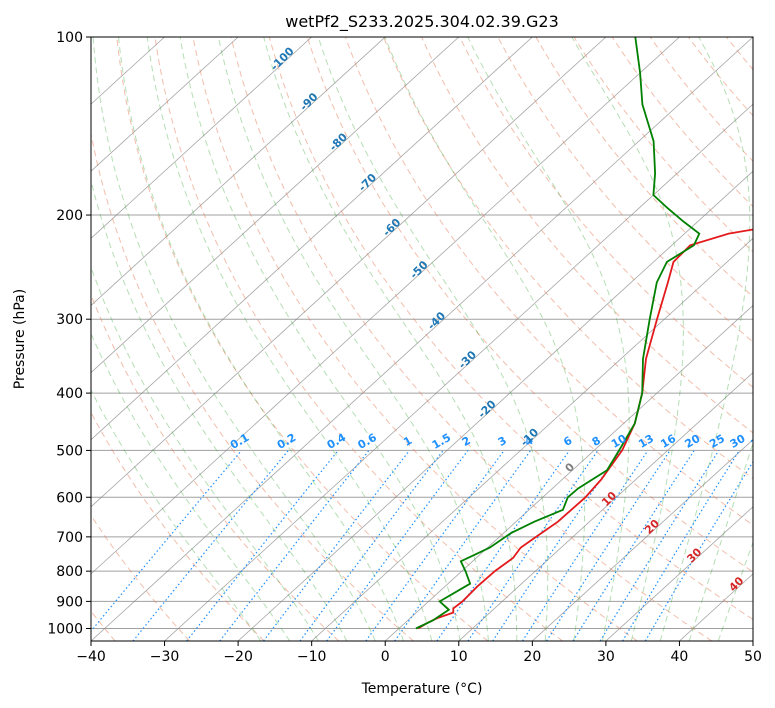  What do you see at coordinates (436, 320) in the screenshot?
I see `dry-adiabat-label: -40` at bounding box center [436, 320].